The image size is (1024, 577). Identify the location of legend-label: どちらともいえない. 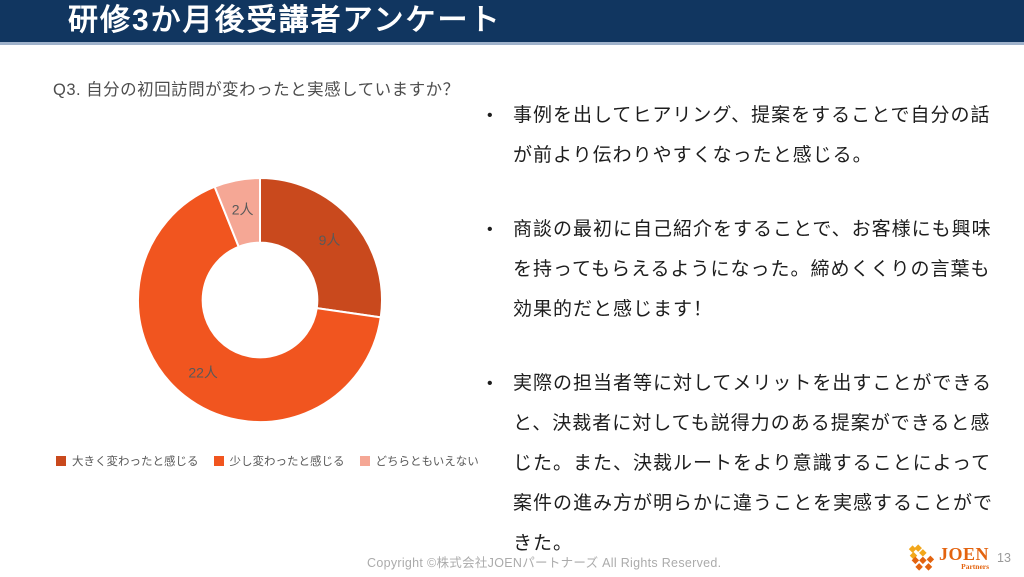
(427, 462).